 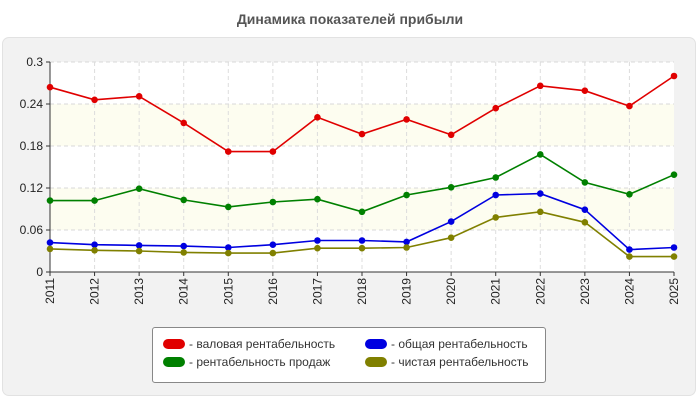 I want to click on x-tick-label: 2016, so click(x=273, y=291).